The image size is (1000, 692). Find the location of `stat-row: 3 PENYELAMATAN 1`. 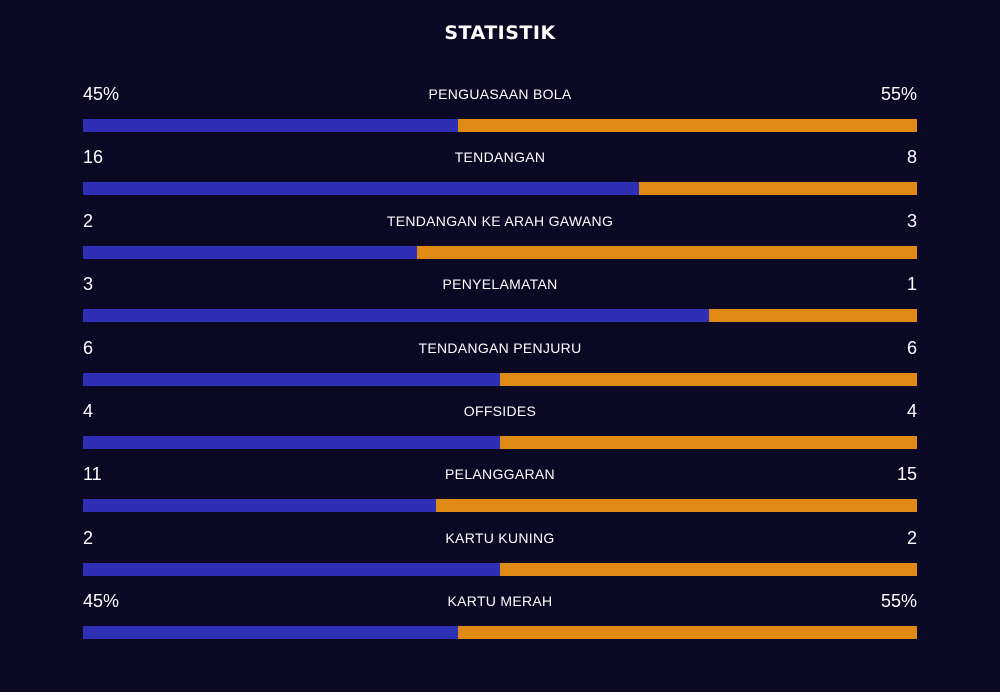

stat-row: 3 PENYELAMATAN 1 is located at coordinates (500, 299).